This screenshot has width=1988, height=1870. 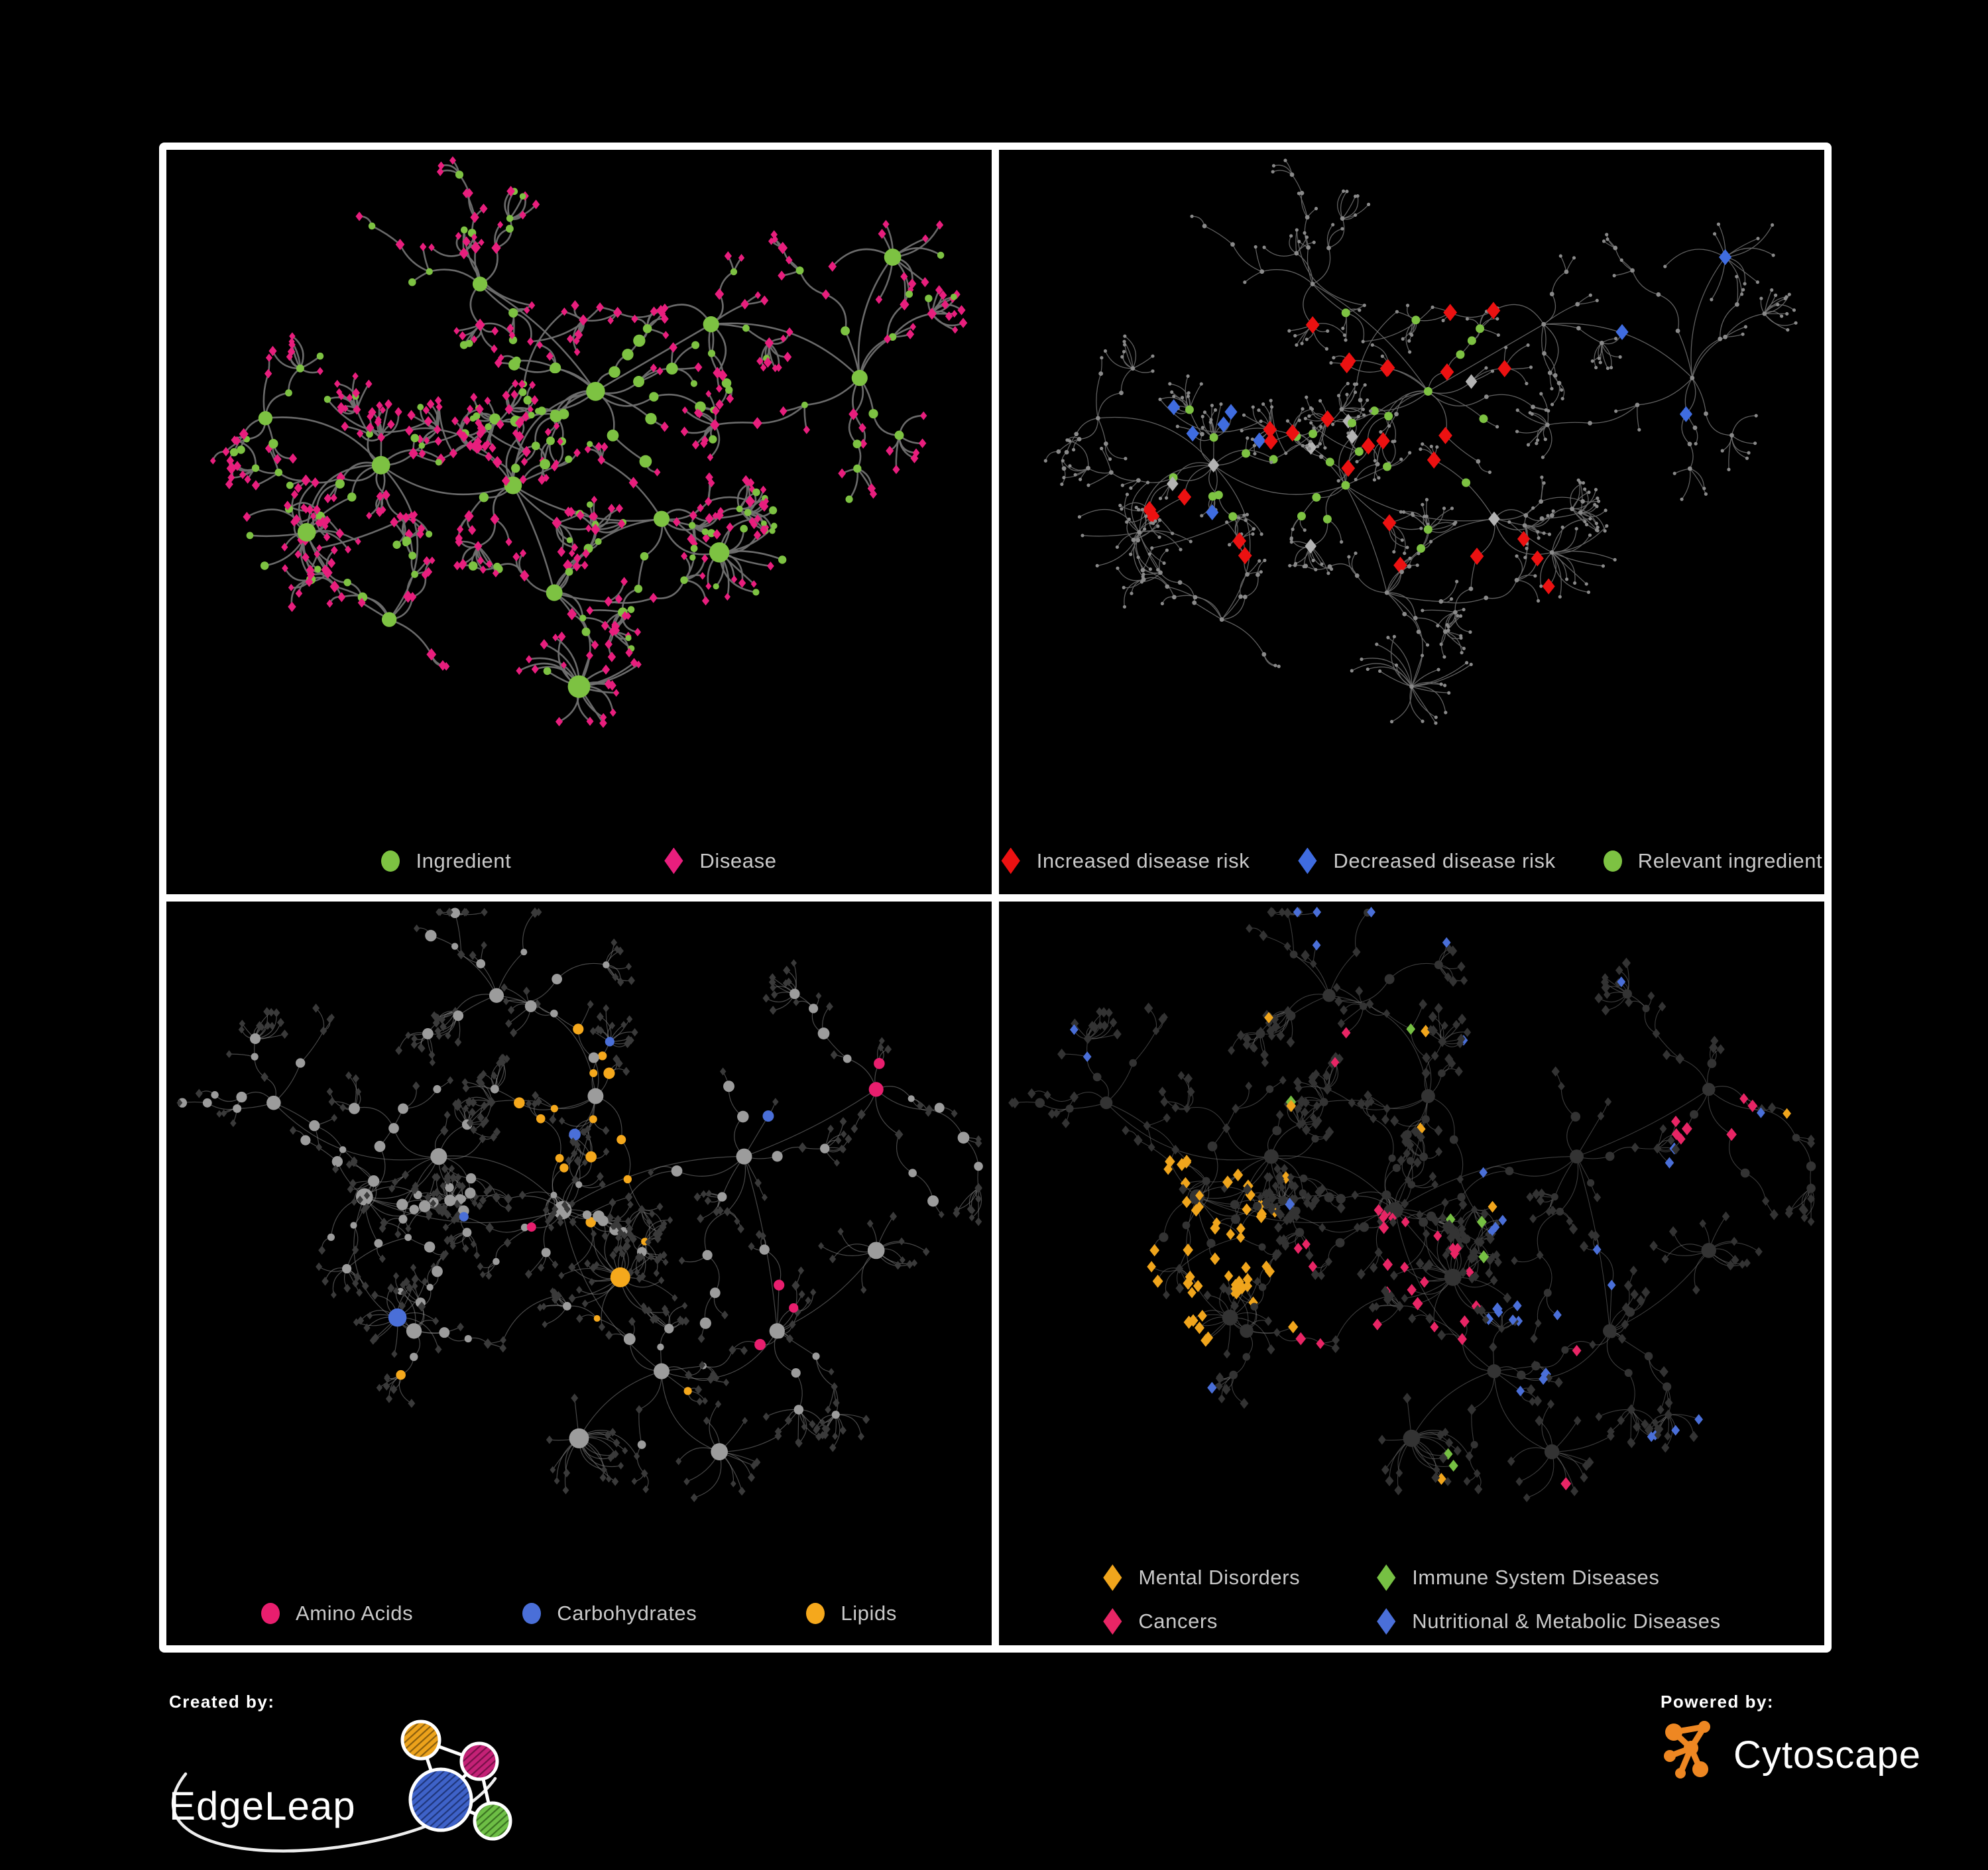 I want to click on legend-label: Ingredient, so click(x=464, y=860).